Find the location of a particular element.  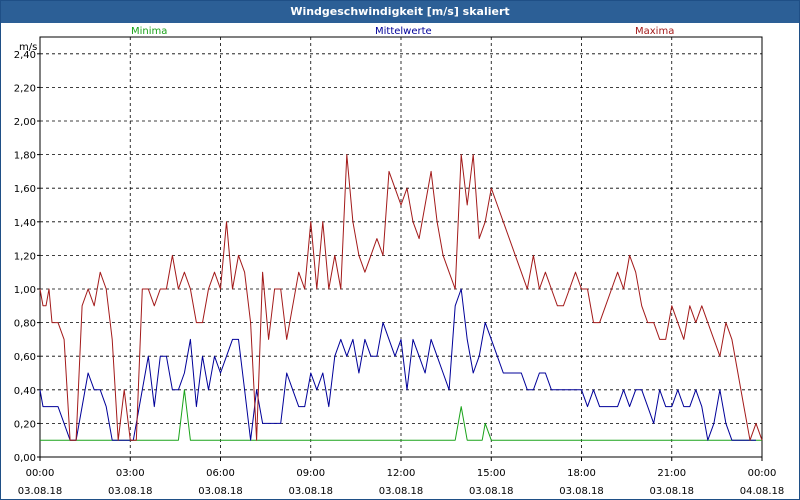

y-tick-label: 0,40 is located at coordinates (25, 391).